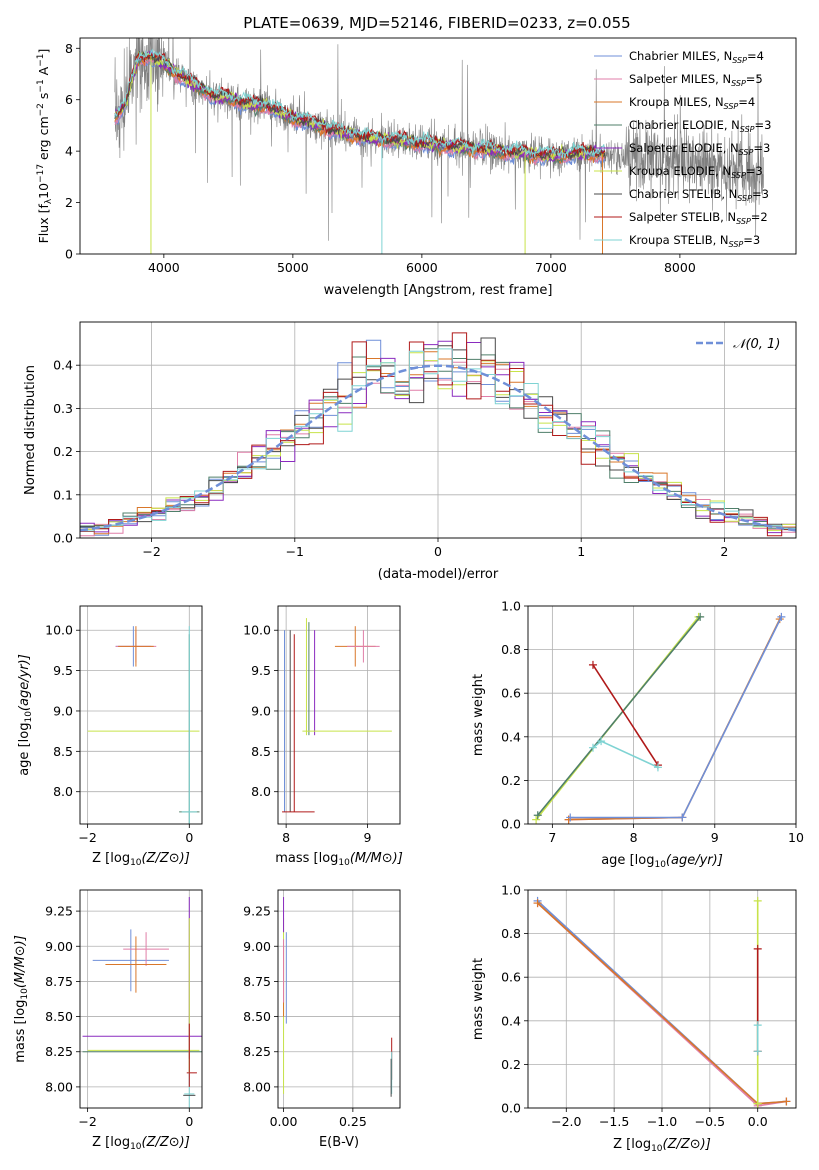  What do you see at coordinates (511, 1108) in the screenshot?
I see `y-tick-label: 0.0` at bounding box center [511, 1108].